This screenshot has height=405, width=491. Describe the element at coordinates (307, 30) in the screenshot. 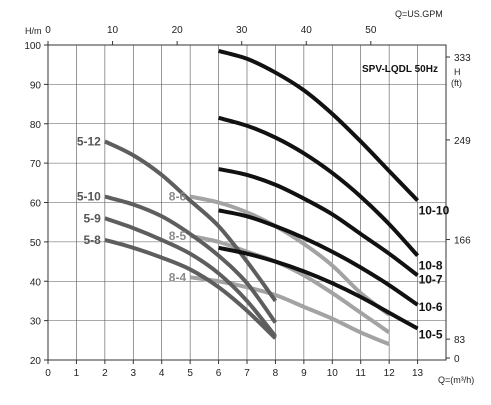

I see `top-x-tick-label: 40` at that location.